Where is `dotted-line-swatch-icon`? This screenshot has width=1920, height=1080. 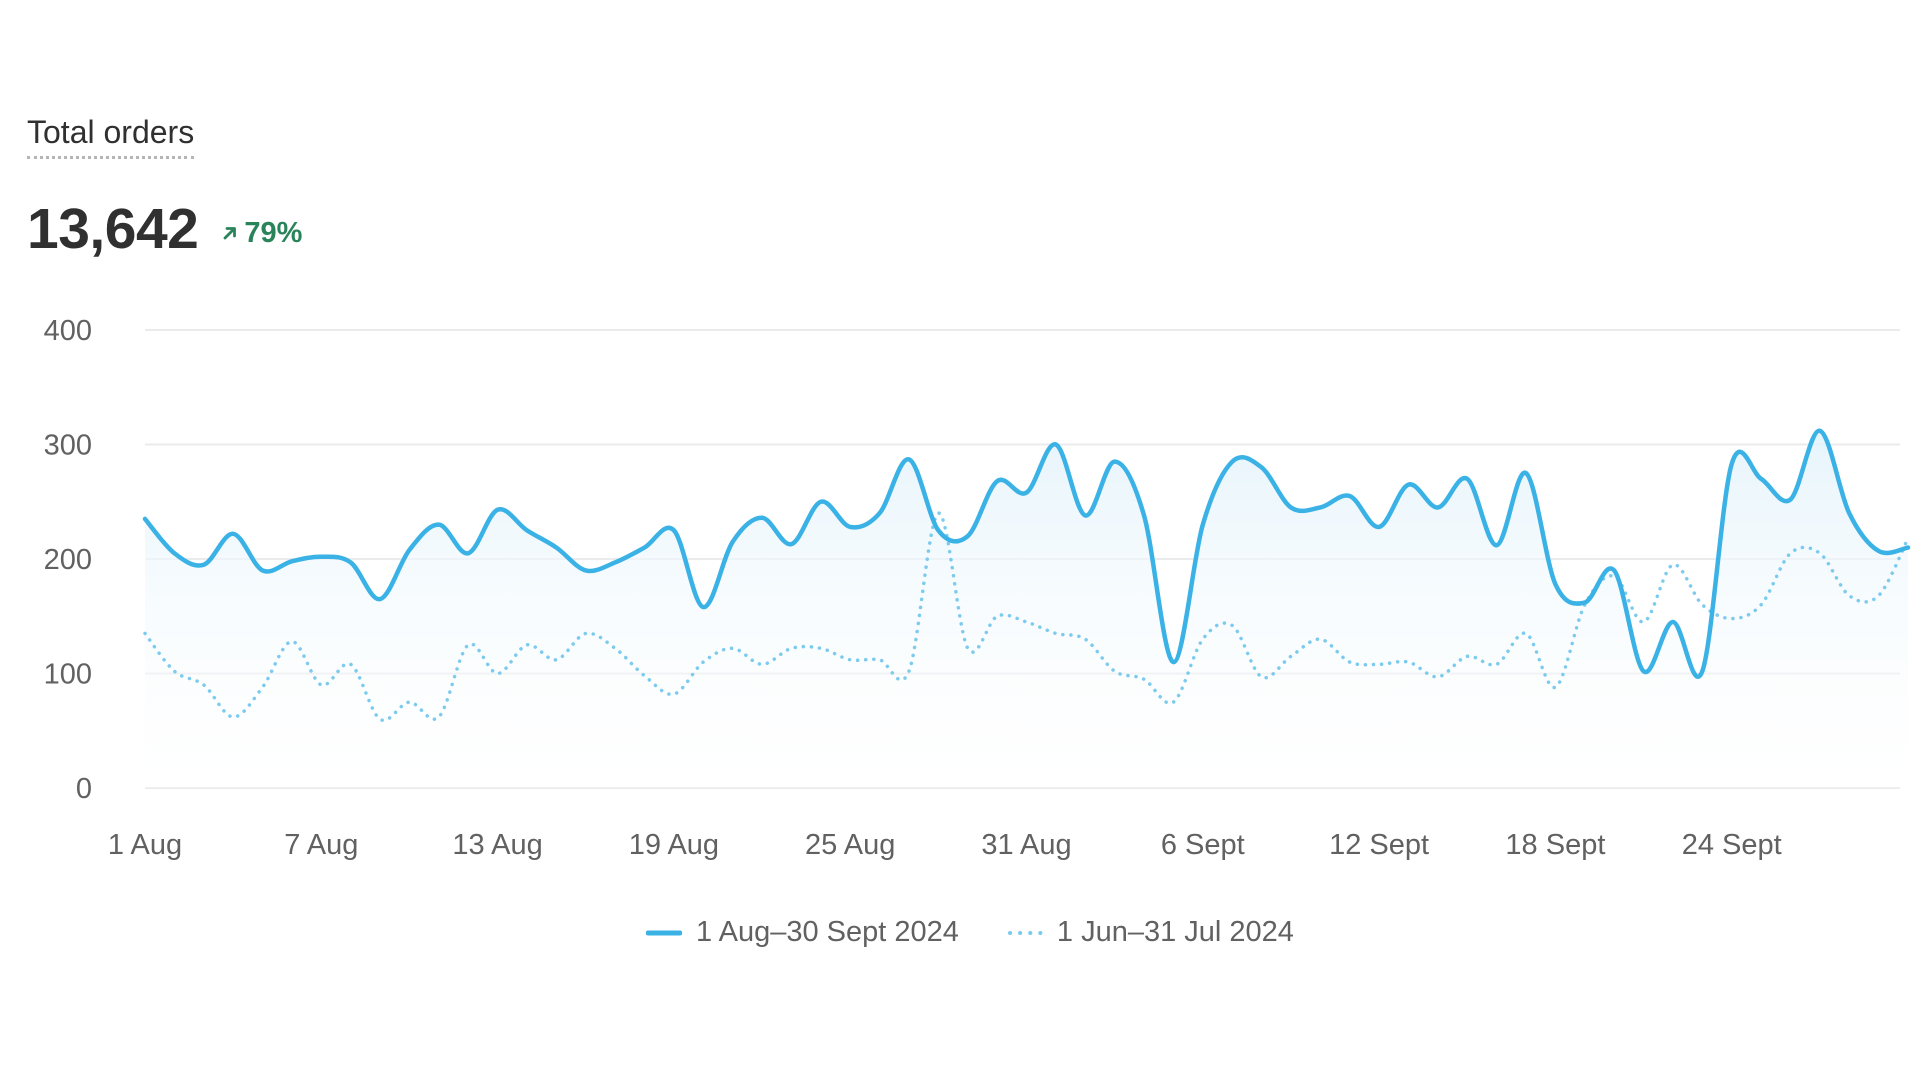 dotted-line-swatch-icon is located at coordinates (1025, 932).